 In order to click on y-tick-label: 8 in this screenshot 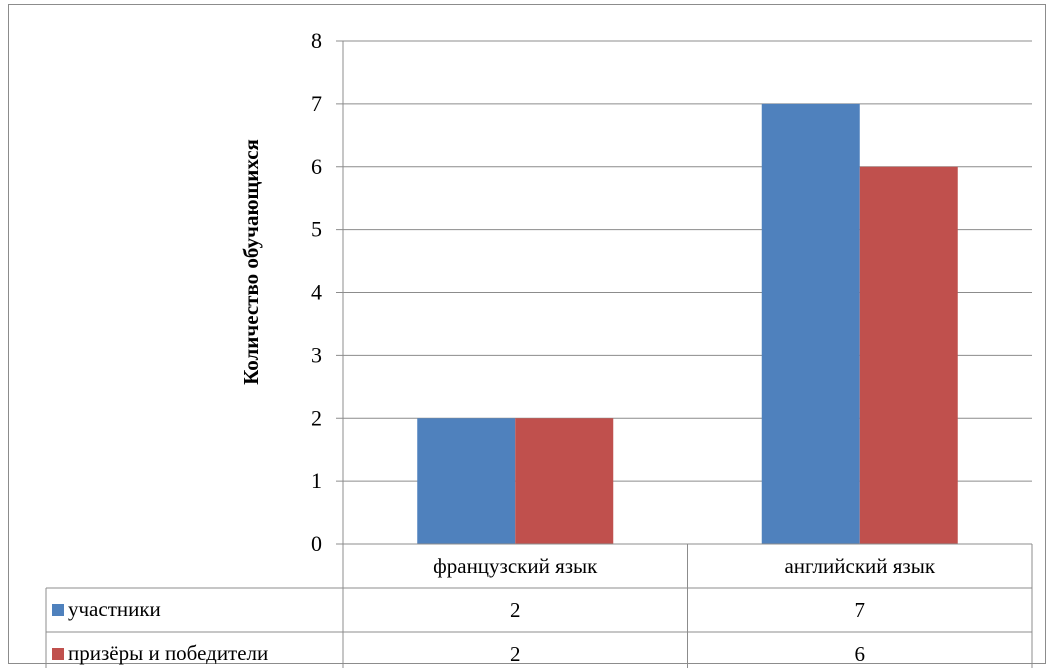, I will do `click(316, 40)`.